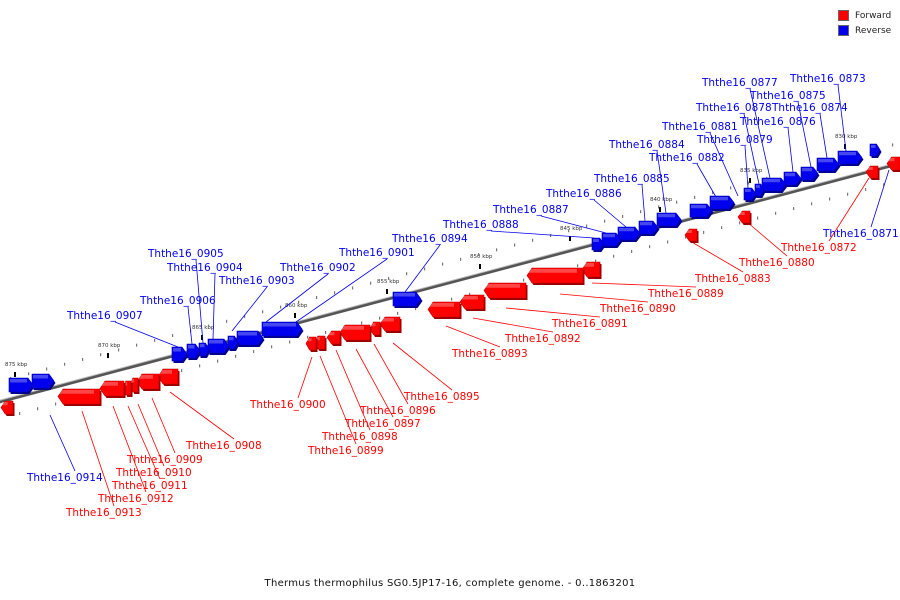 Image resolution: width=900 pixels, height=600 pixels. I want to click on gene-label: Ththe16_0873, so click(827, 79).